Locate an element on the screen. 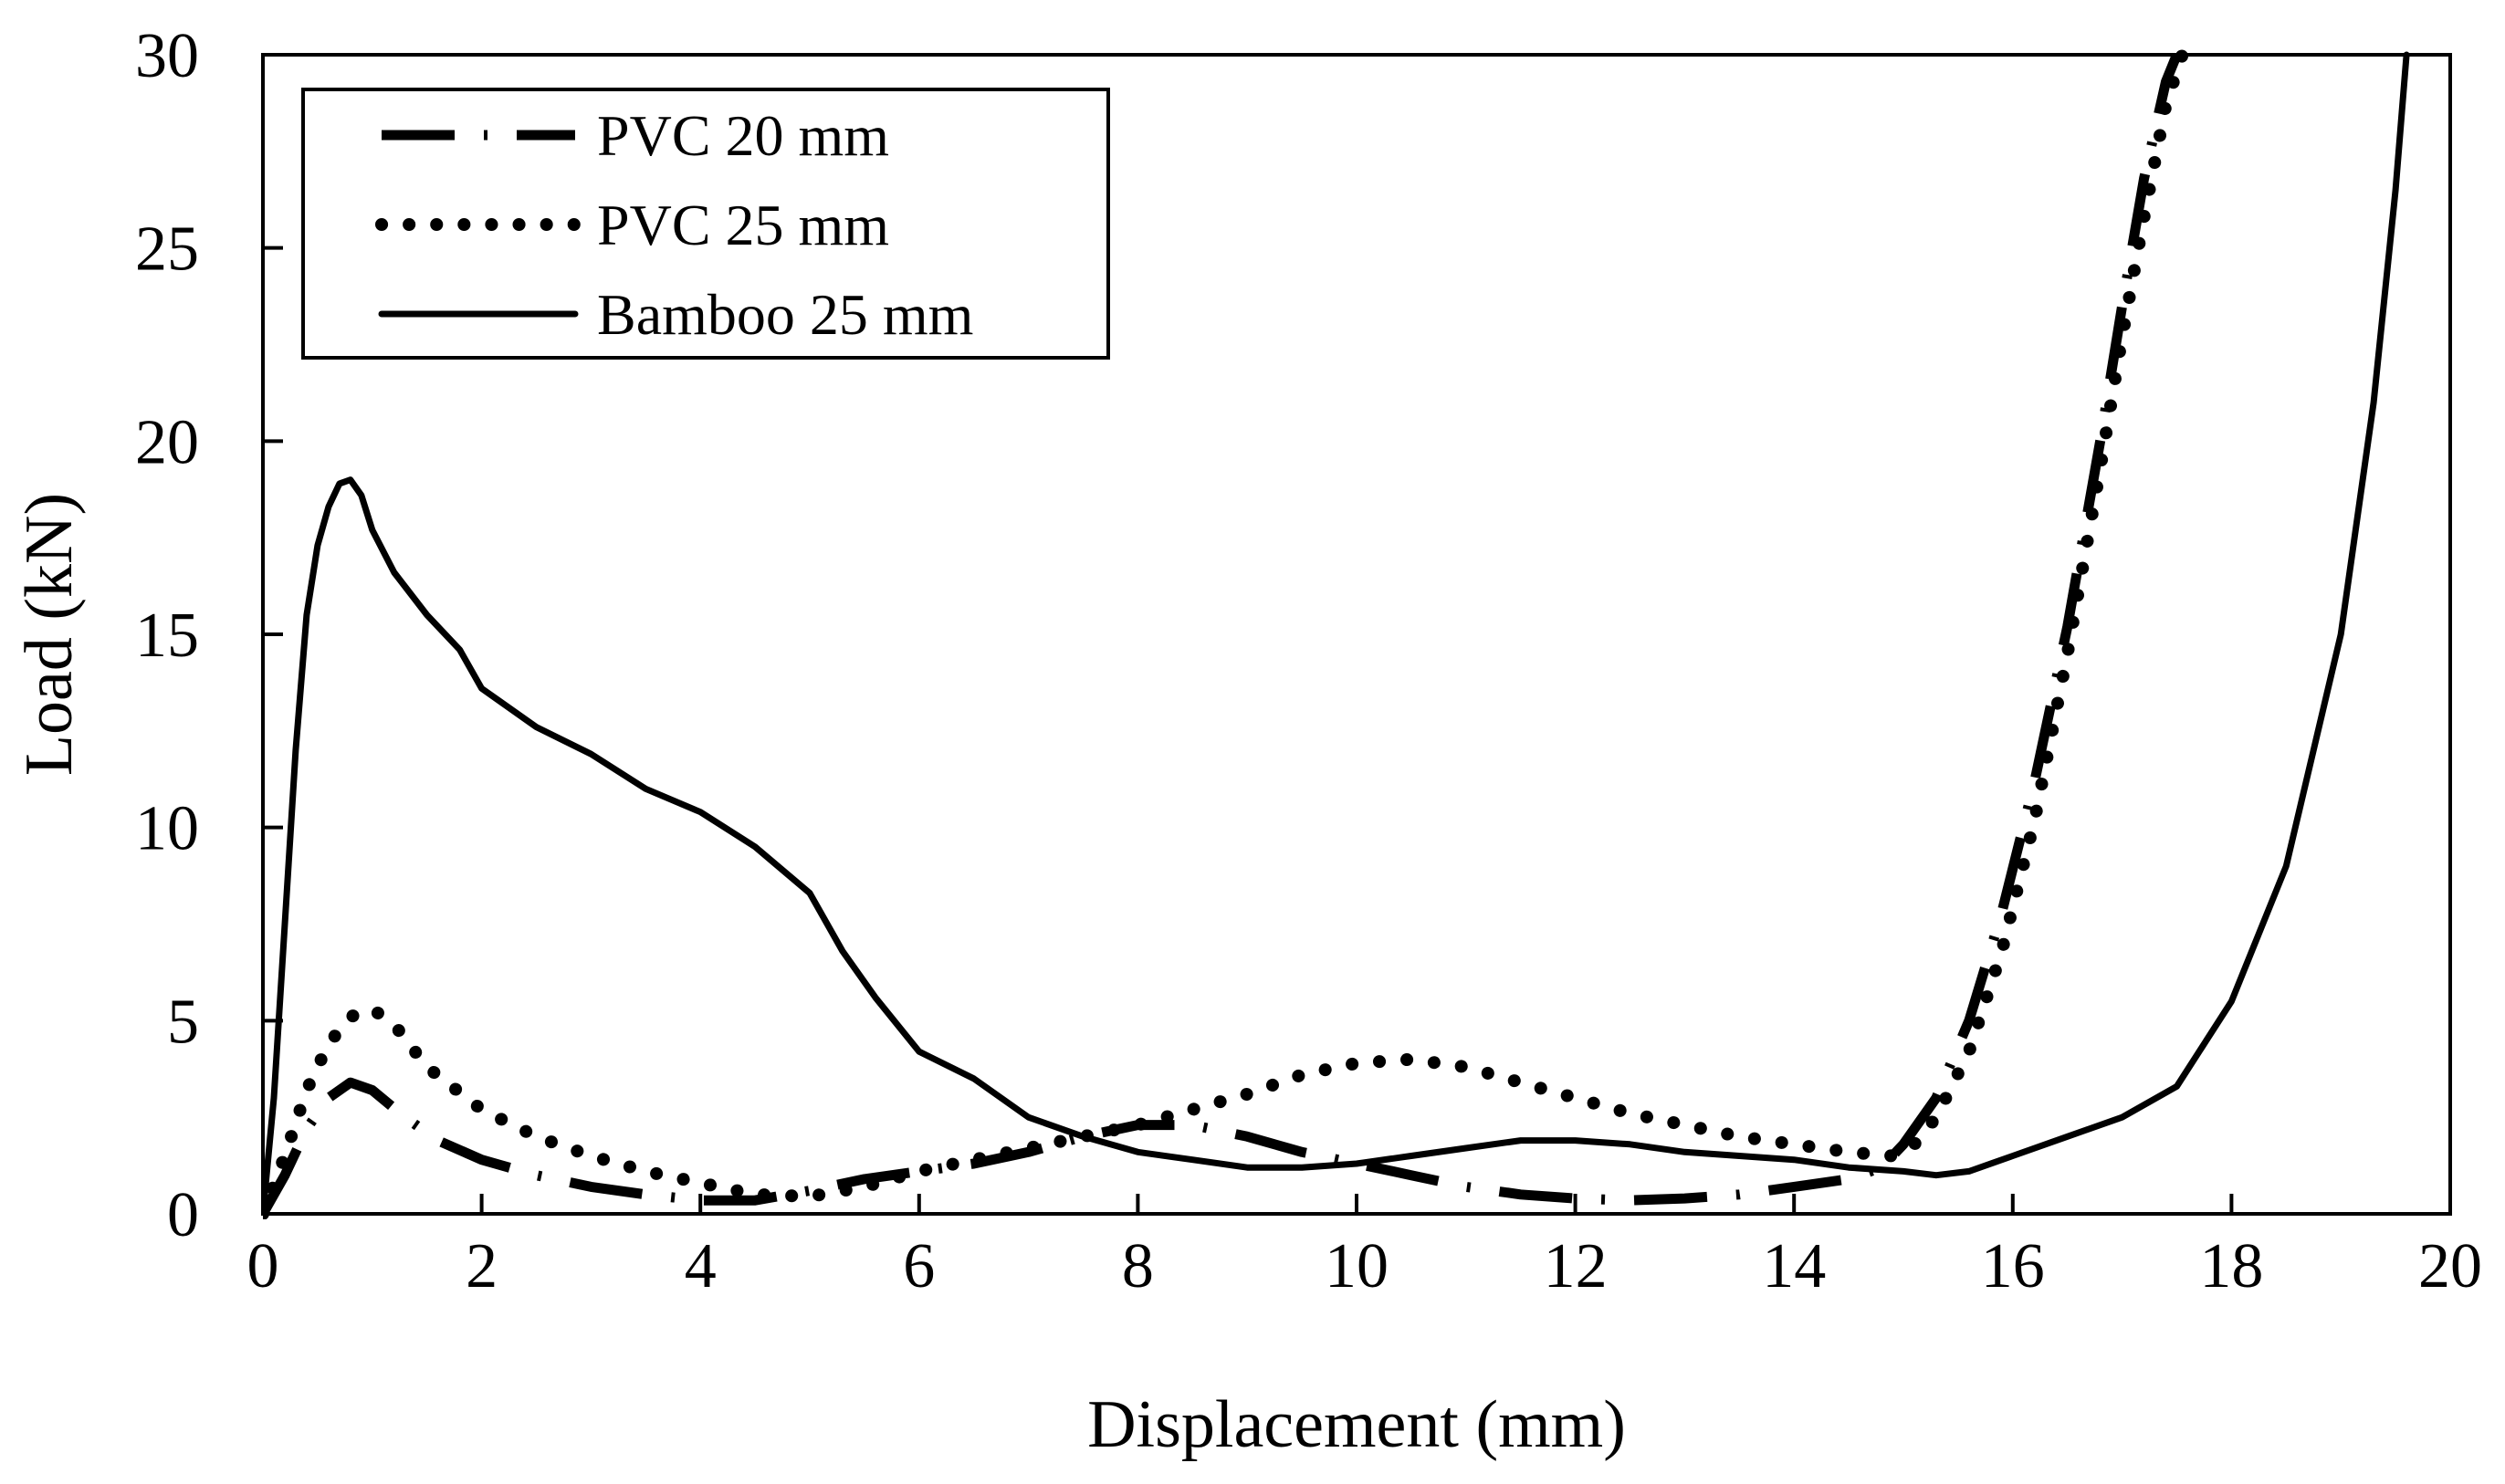 Image resolution: width=2505 pixels, height=1484 pixels. y-tick-label: 15 is located at coordinates (167, 636).